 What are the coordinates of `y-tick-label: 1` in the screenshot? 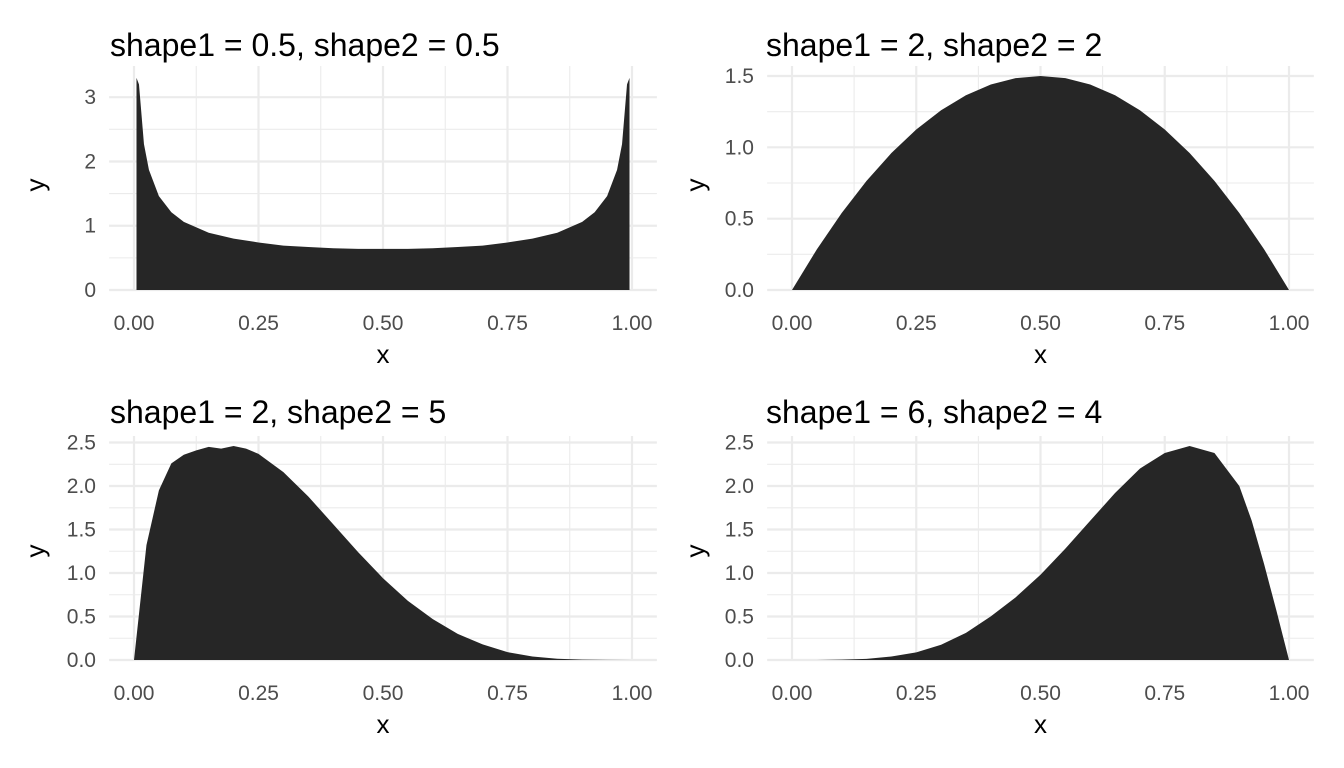 It's located at (90, 226).